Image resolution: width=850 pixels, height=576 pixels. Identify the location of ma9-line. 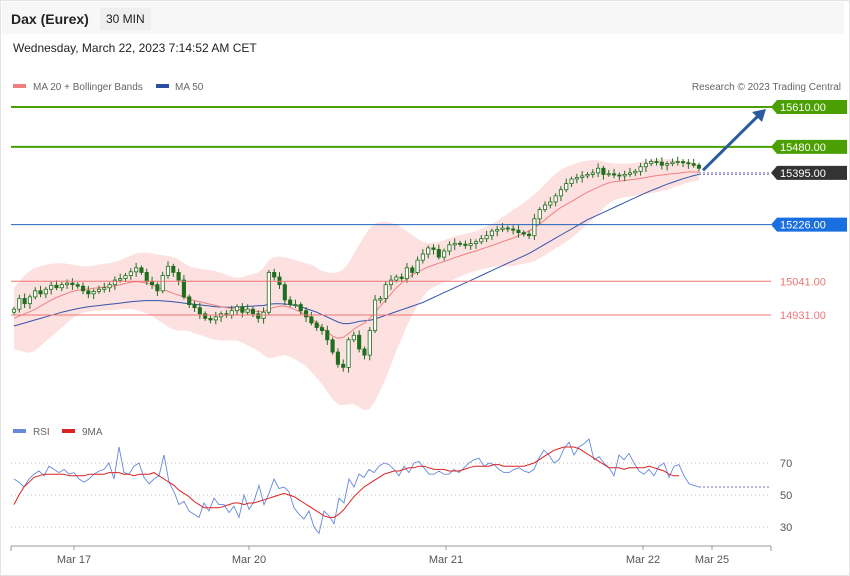
(346, 482).